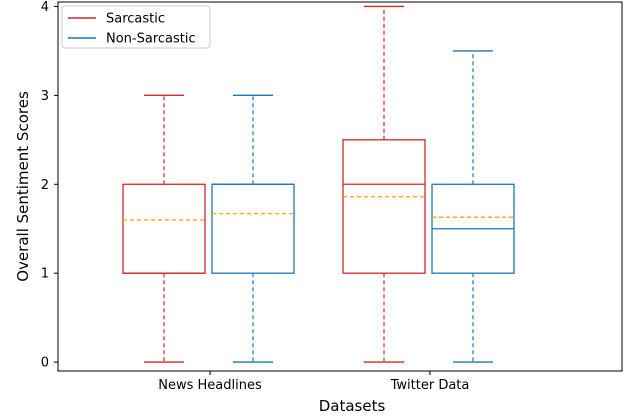 This screenshot has width=644, height=418. Describe the element at coordinates (45, 185) in the screenshot. I see `y-tick-label: 2` at that location.